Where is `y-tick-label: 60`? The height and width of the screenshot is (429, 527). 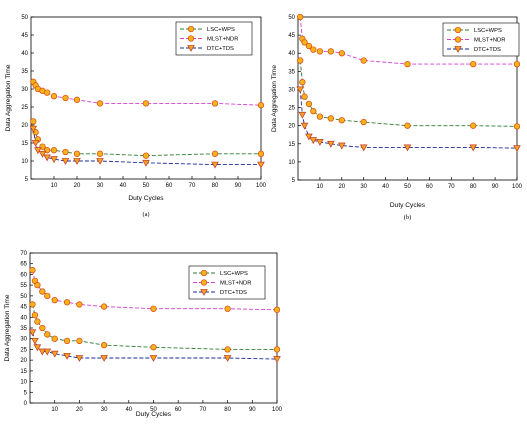
y-tick-label: 60 is located at coordinates (23, 275).